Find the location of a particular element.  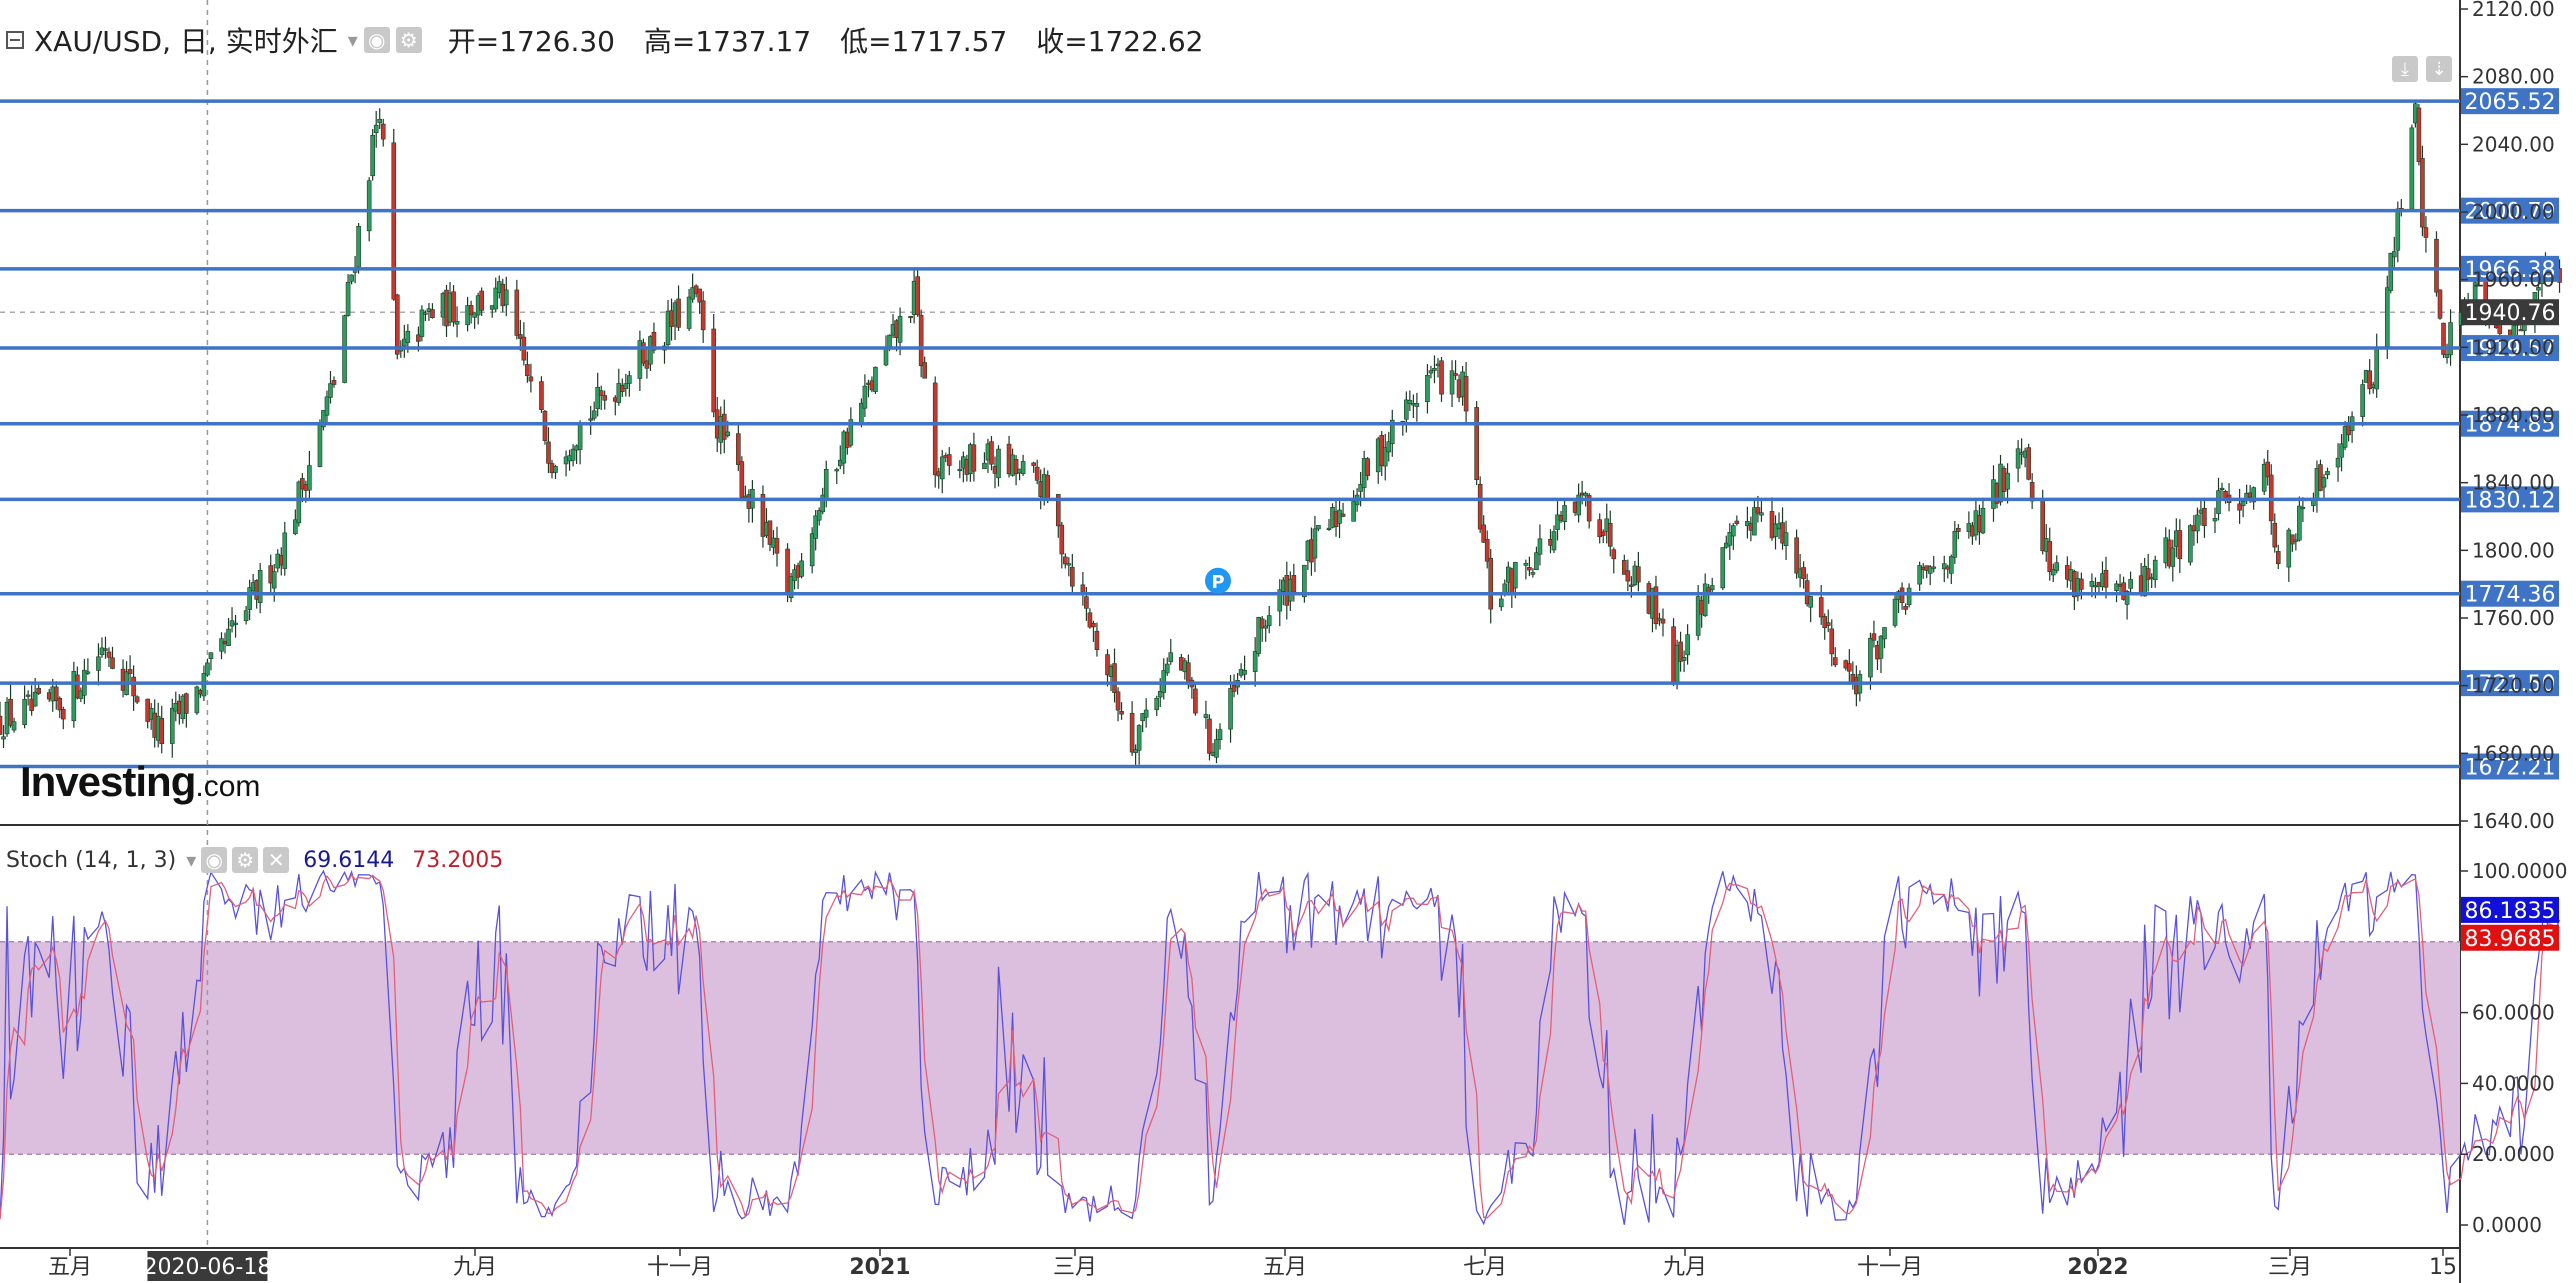

price-tick-label: 2080.00 is located at coordinates (2513, 77).